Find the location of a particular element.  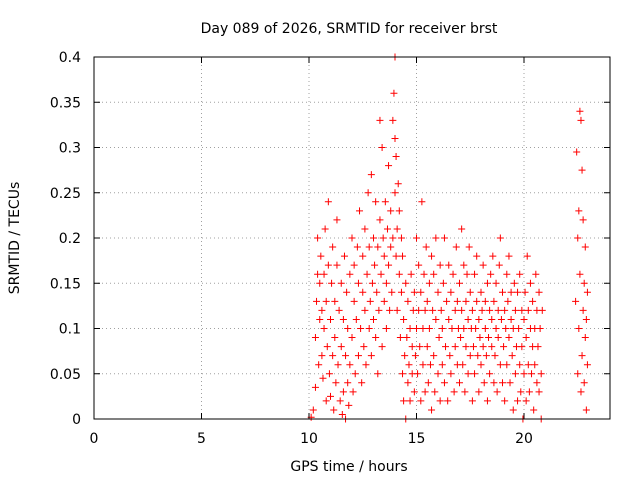

y-tick-label: 0.25 is located at coordinates (65, 194).